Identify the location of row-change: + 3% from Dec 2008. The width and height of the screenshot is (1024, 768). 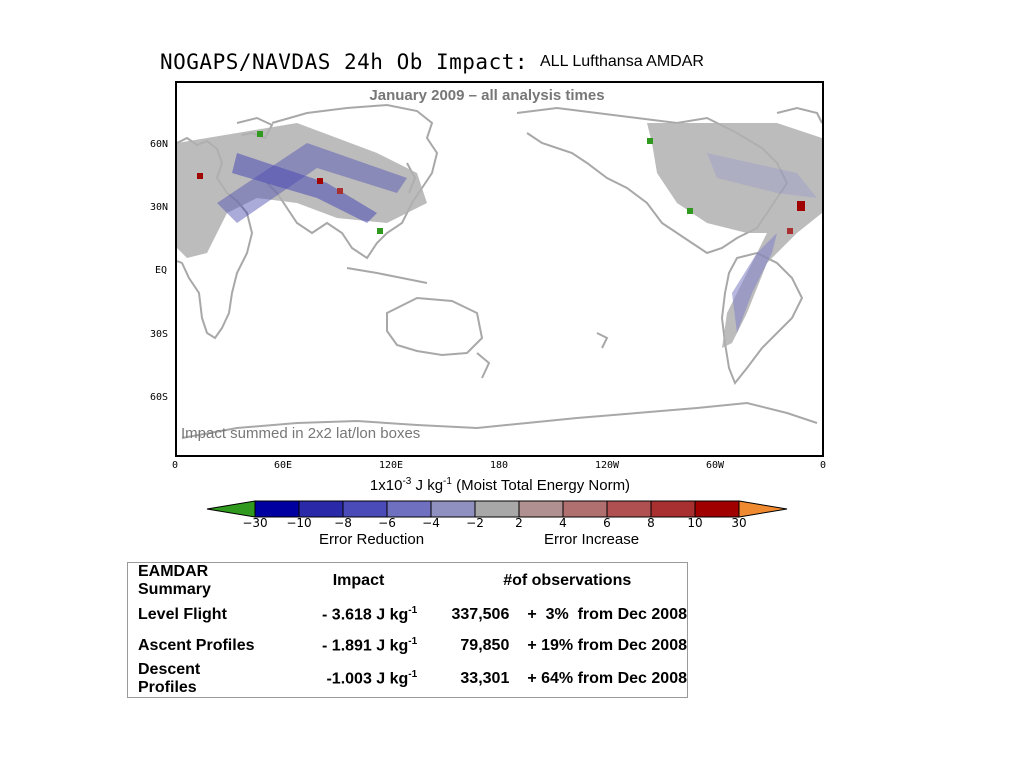
(607, 614).